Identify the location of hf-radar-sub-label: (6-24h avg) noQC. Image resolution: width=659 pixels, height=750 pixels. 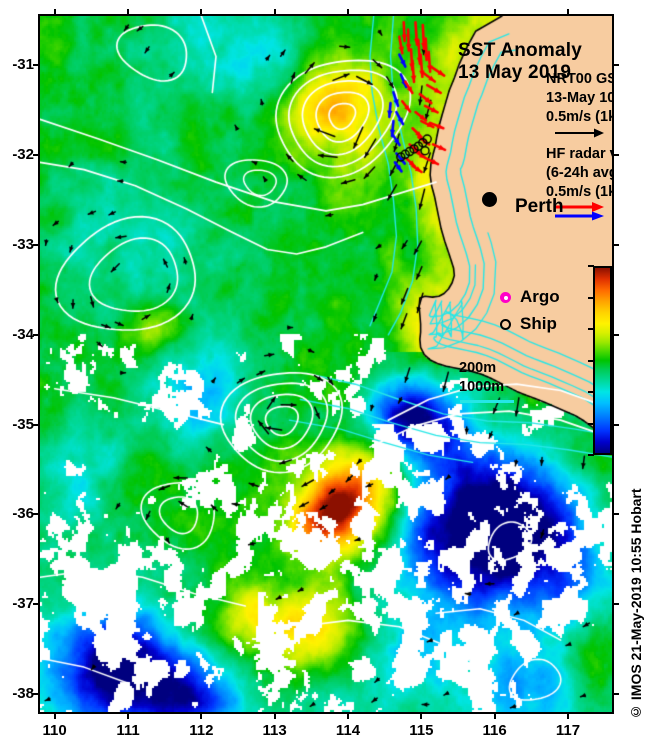
(579, 173).